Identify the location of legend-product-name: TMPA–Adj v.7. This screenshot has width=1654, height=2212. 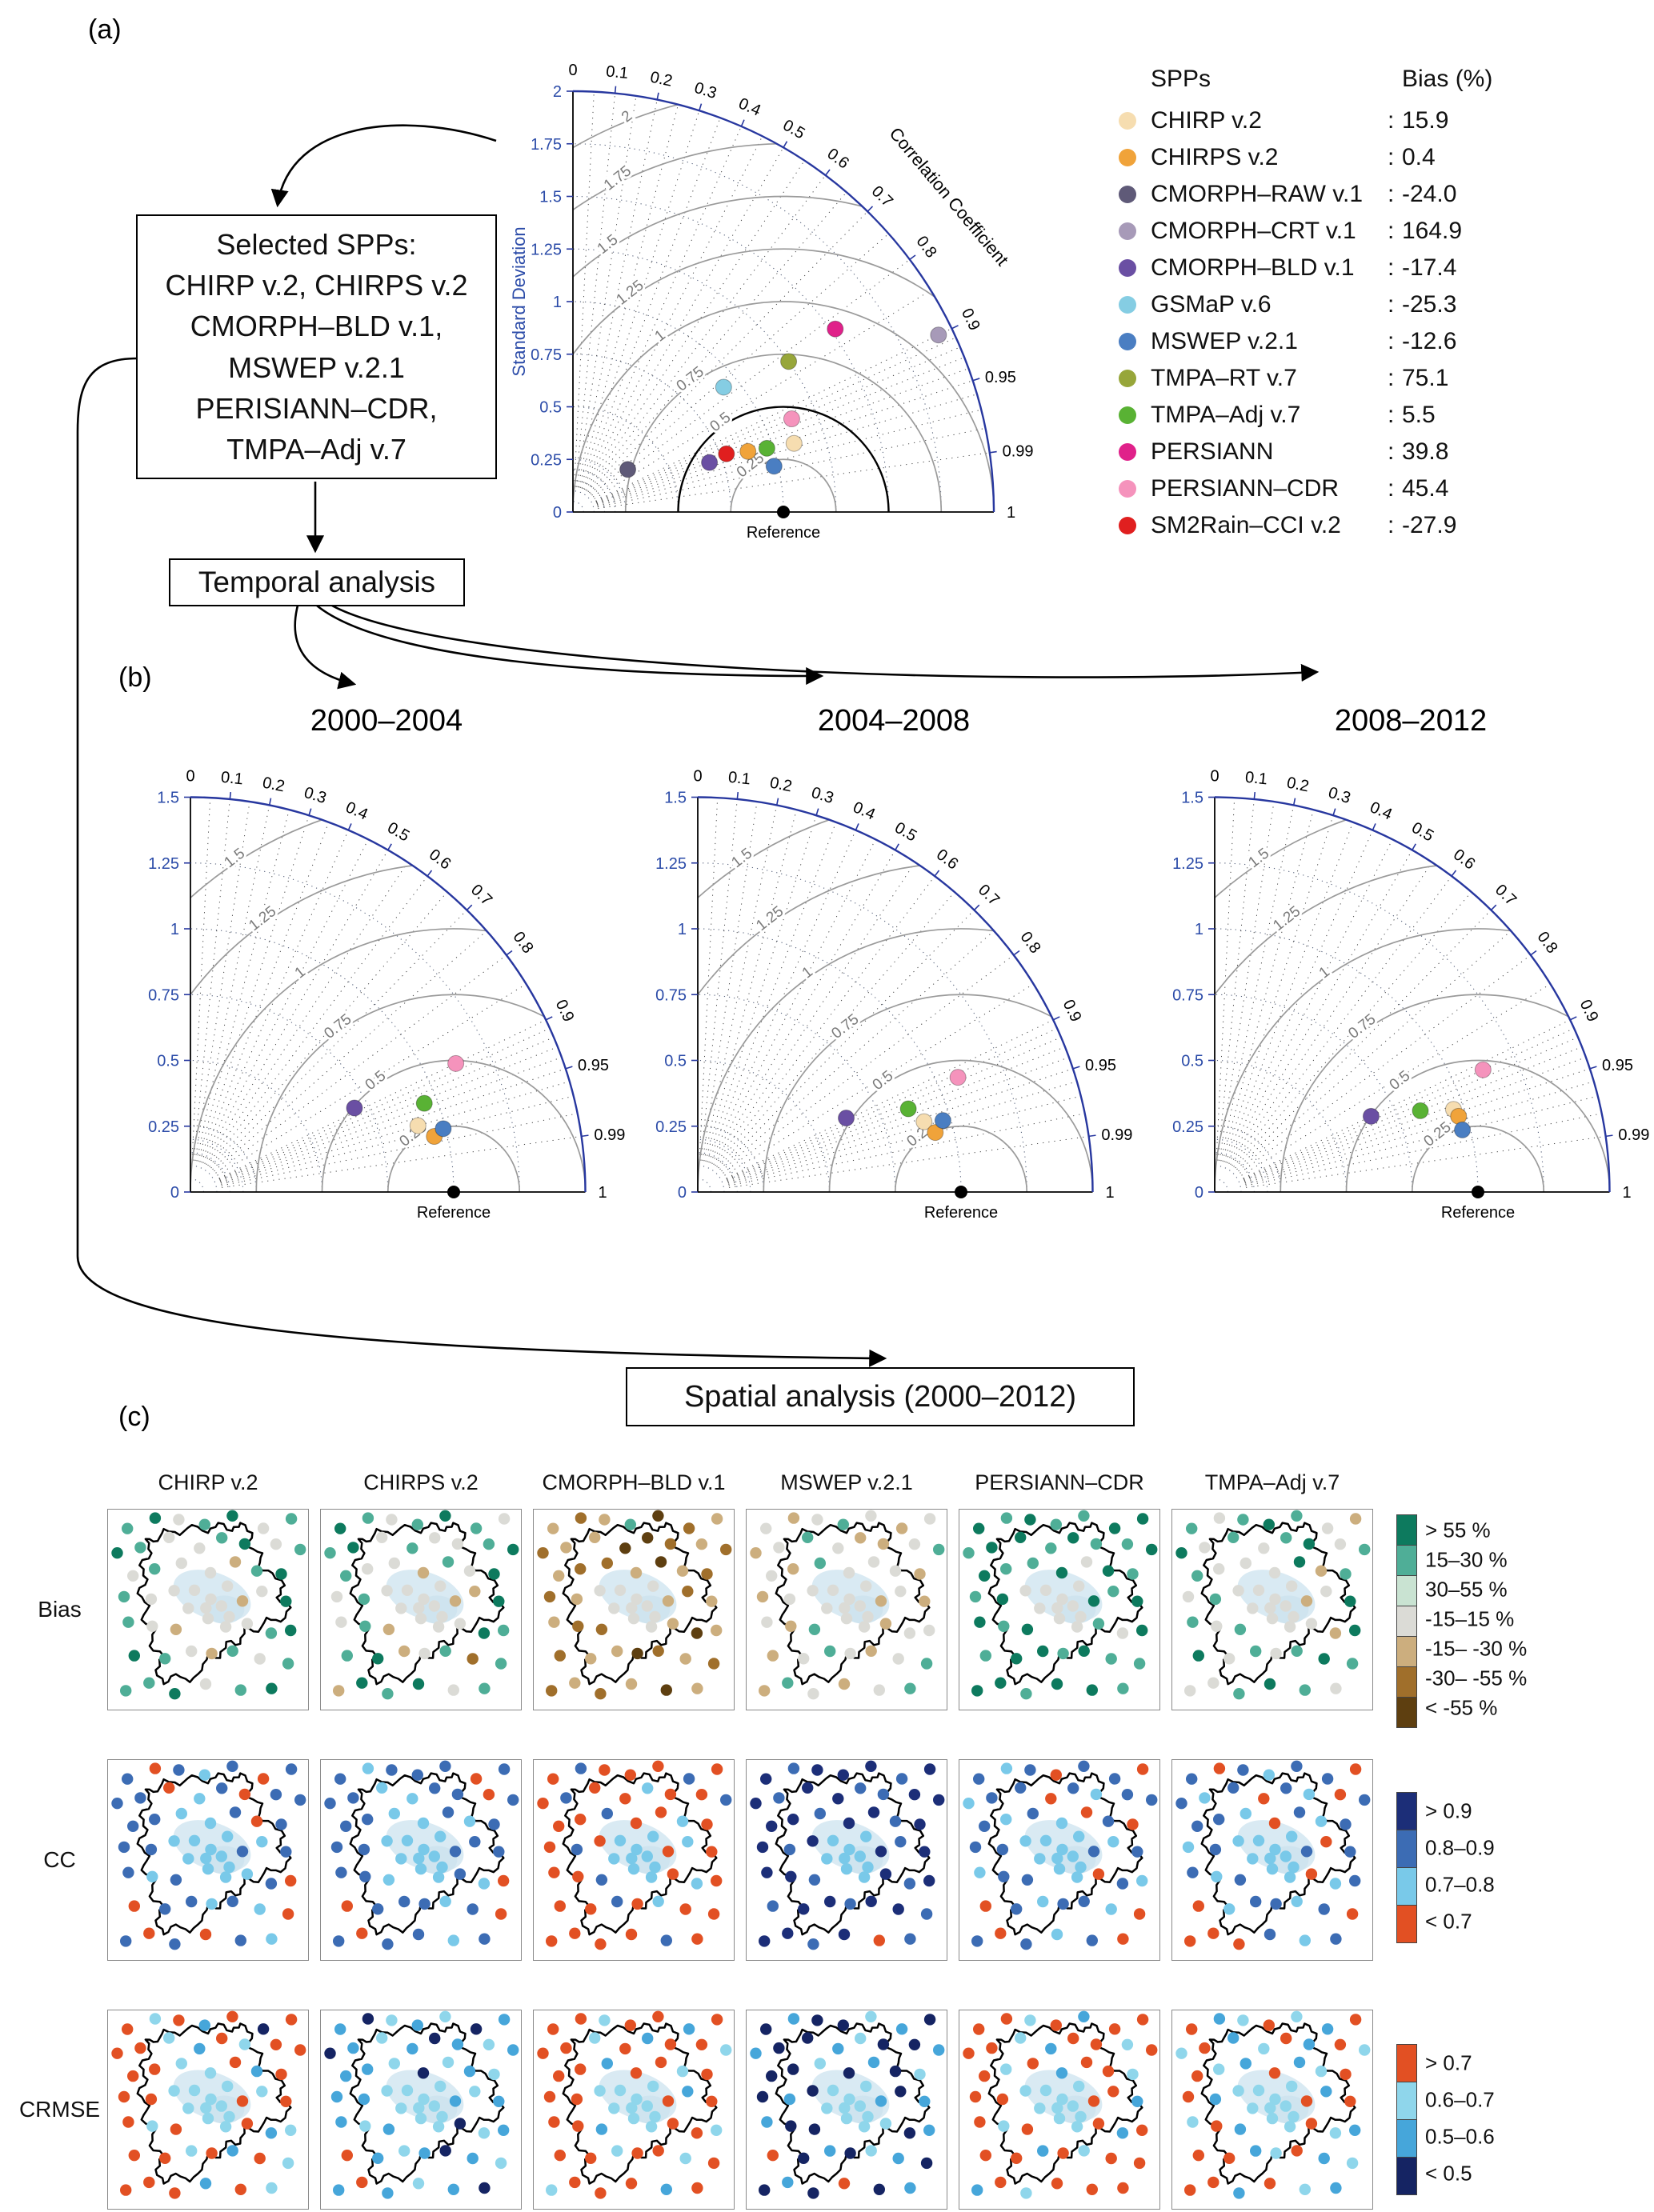
(1226, 415).